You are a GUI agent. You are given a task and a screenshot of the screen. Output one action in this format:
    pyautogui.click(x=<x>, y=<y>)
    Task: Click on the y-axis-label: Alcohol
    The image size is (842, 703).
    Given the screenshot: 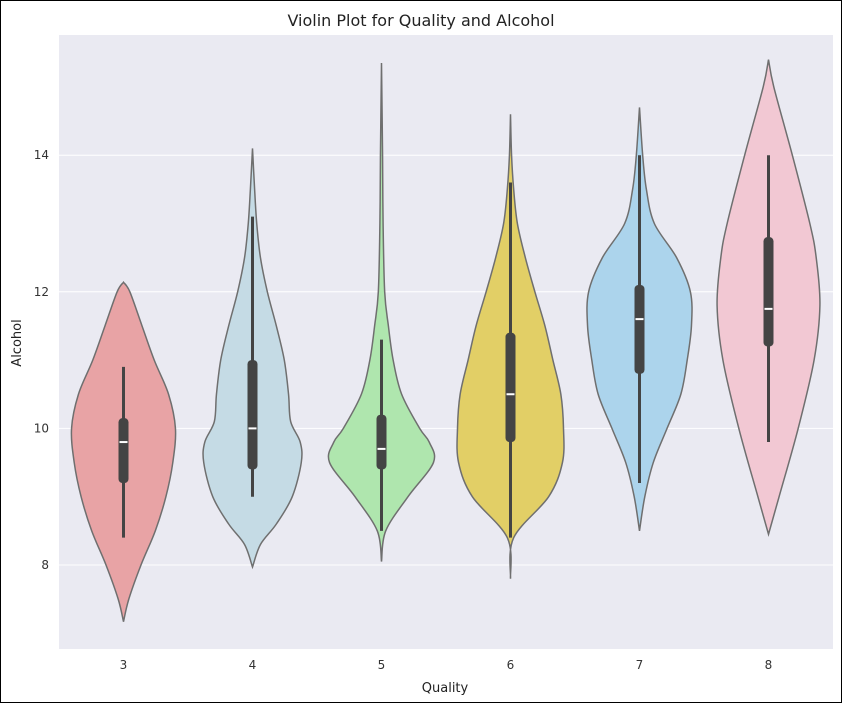 What is the action you would take?
    pyautogui.click(x=17, y=342)
    